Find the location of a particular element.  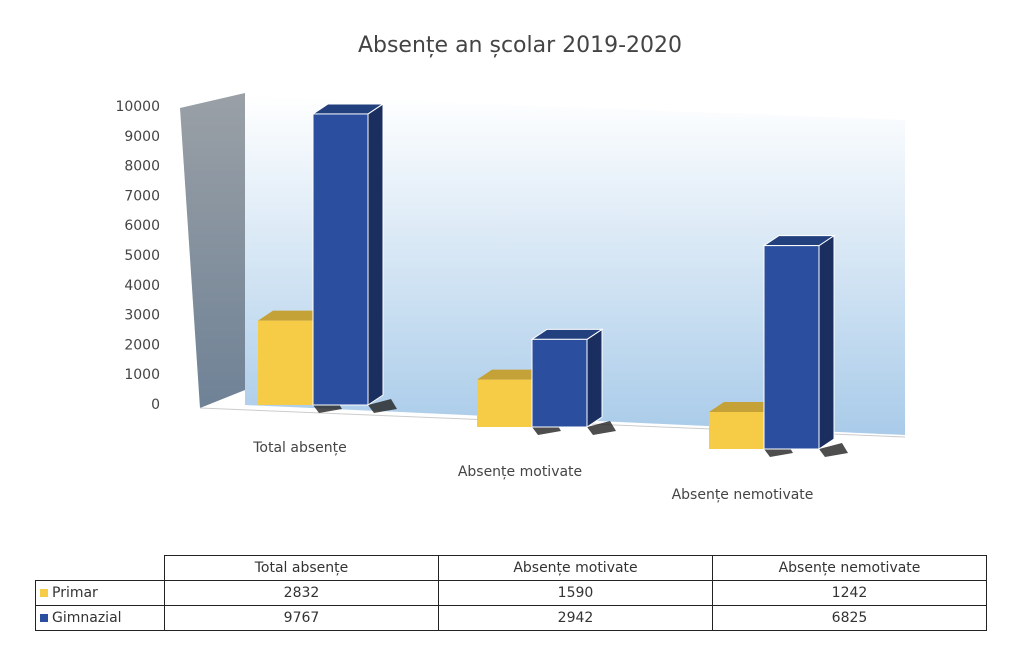

x-tick-label: Total absențe is located at coordinates (300, 448).